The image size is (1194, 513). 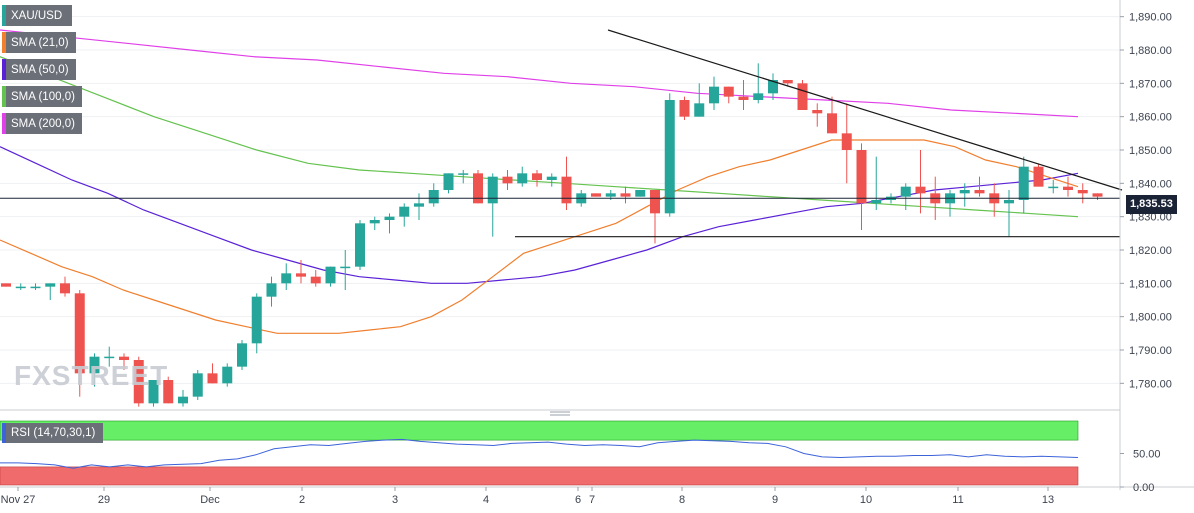 What do you see at coordinates (1150, 118) in the screenshot?
I see `y-tick-label: 1,860.00` at bounding box center [1150, 118].